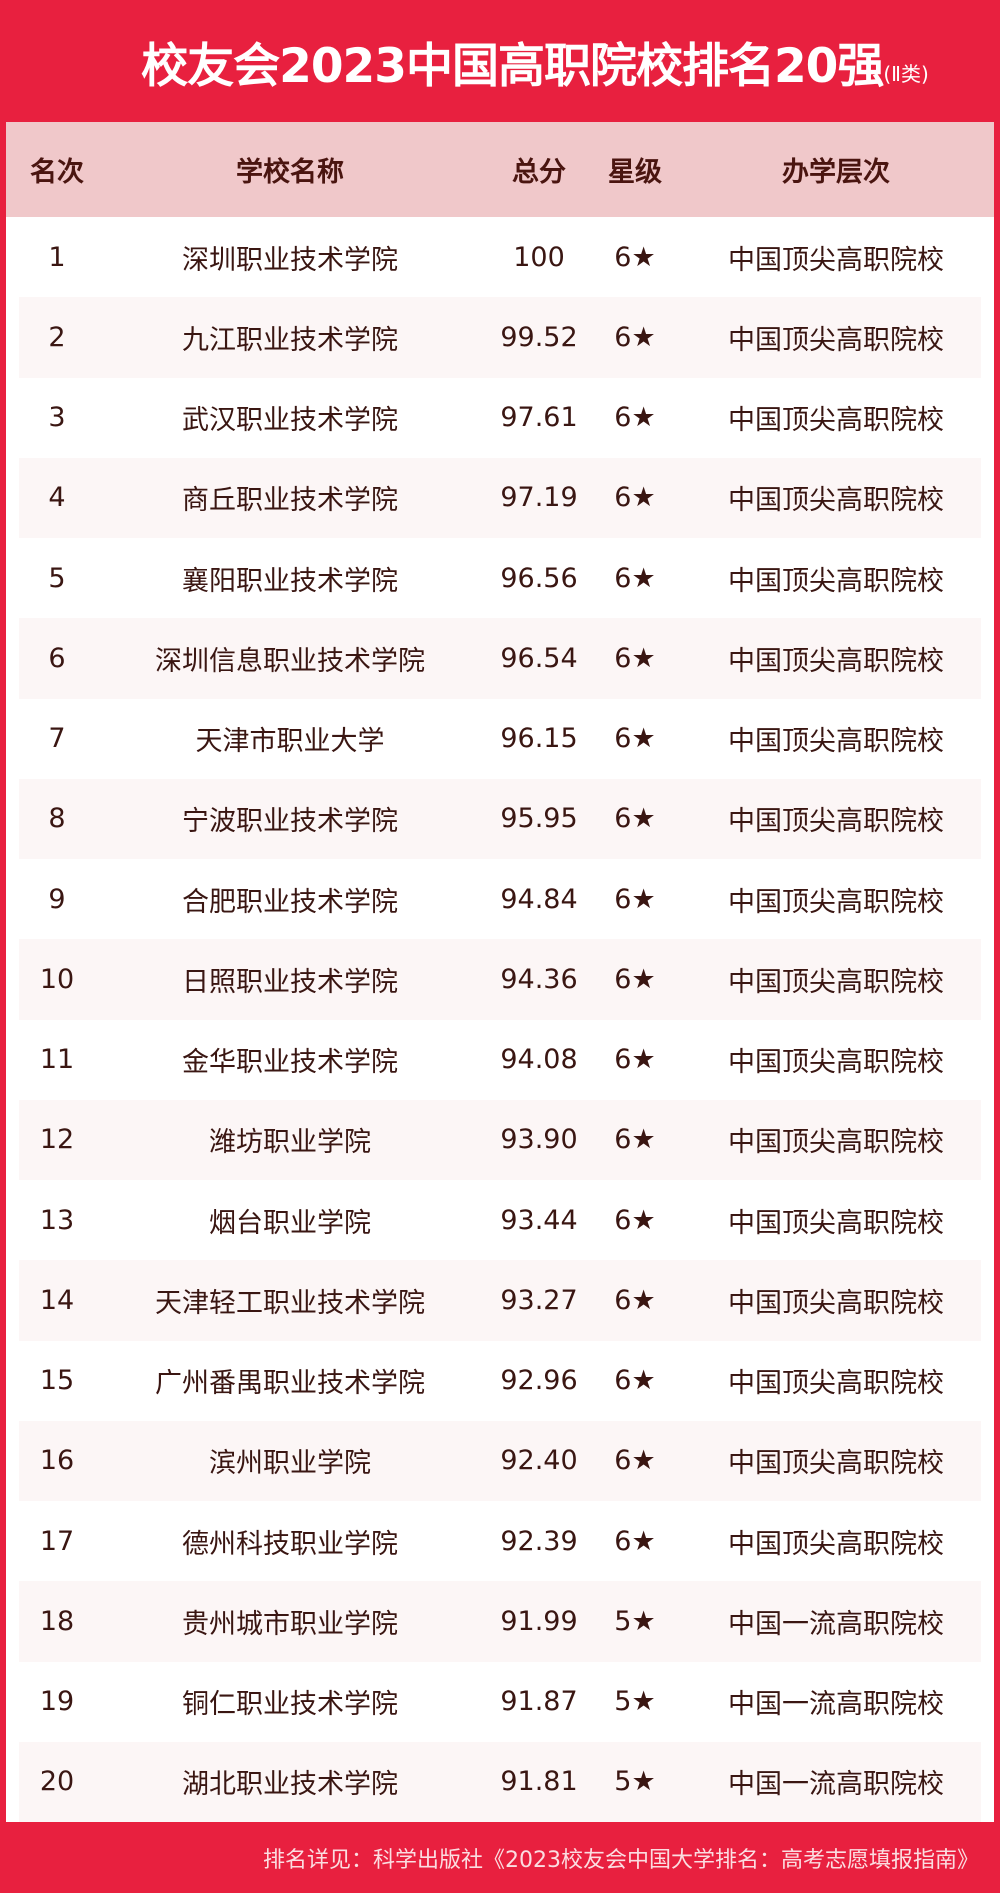  I want to click on cell-score: 99.52, so click(539, 337).